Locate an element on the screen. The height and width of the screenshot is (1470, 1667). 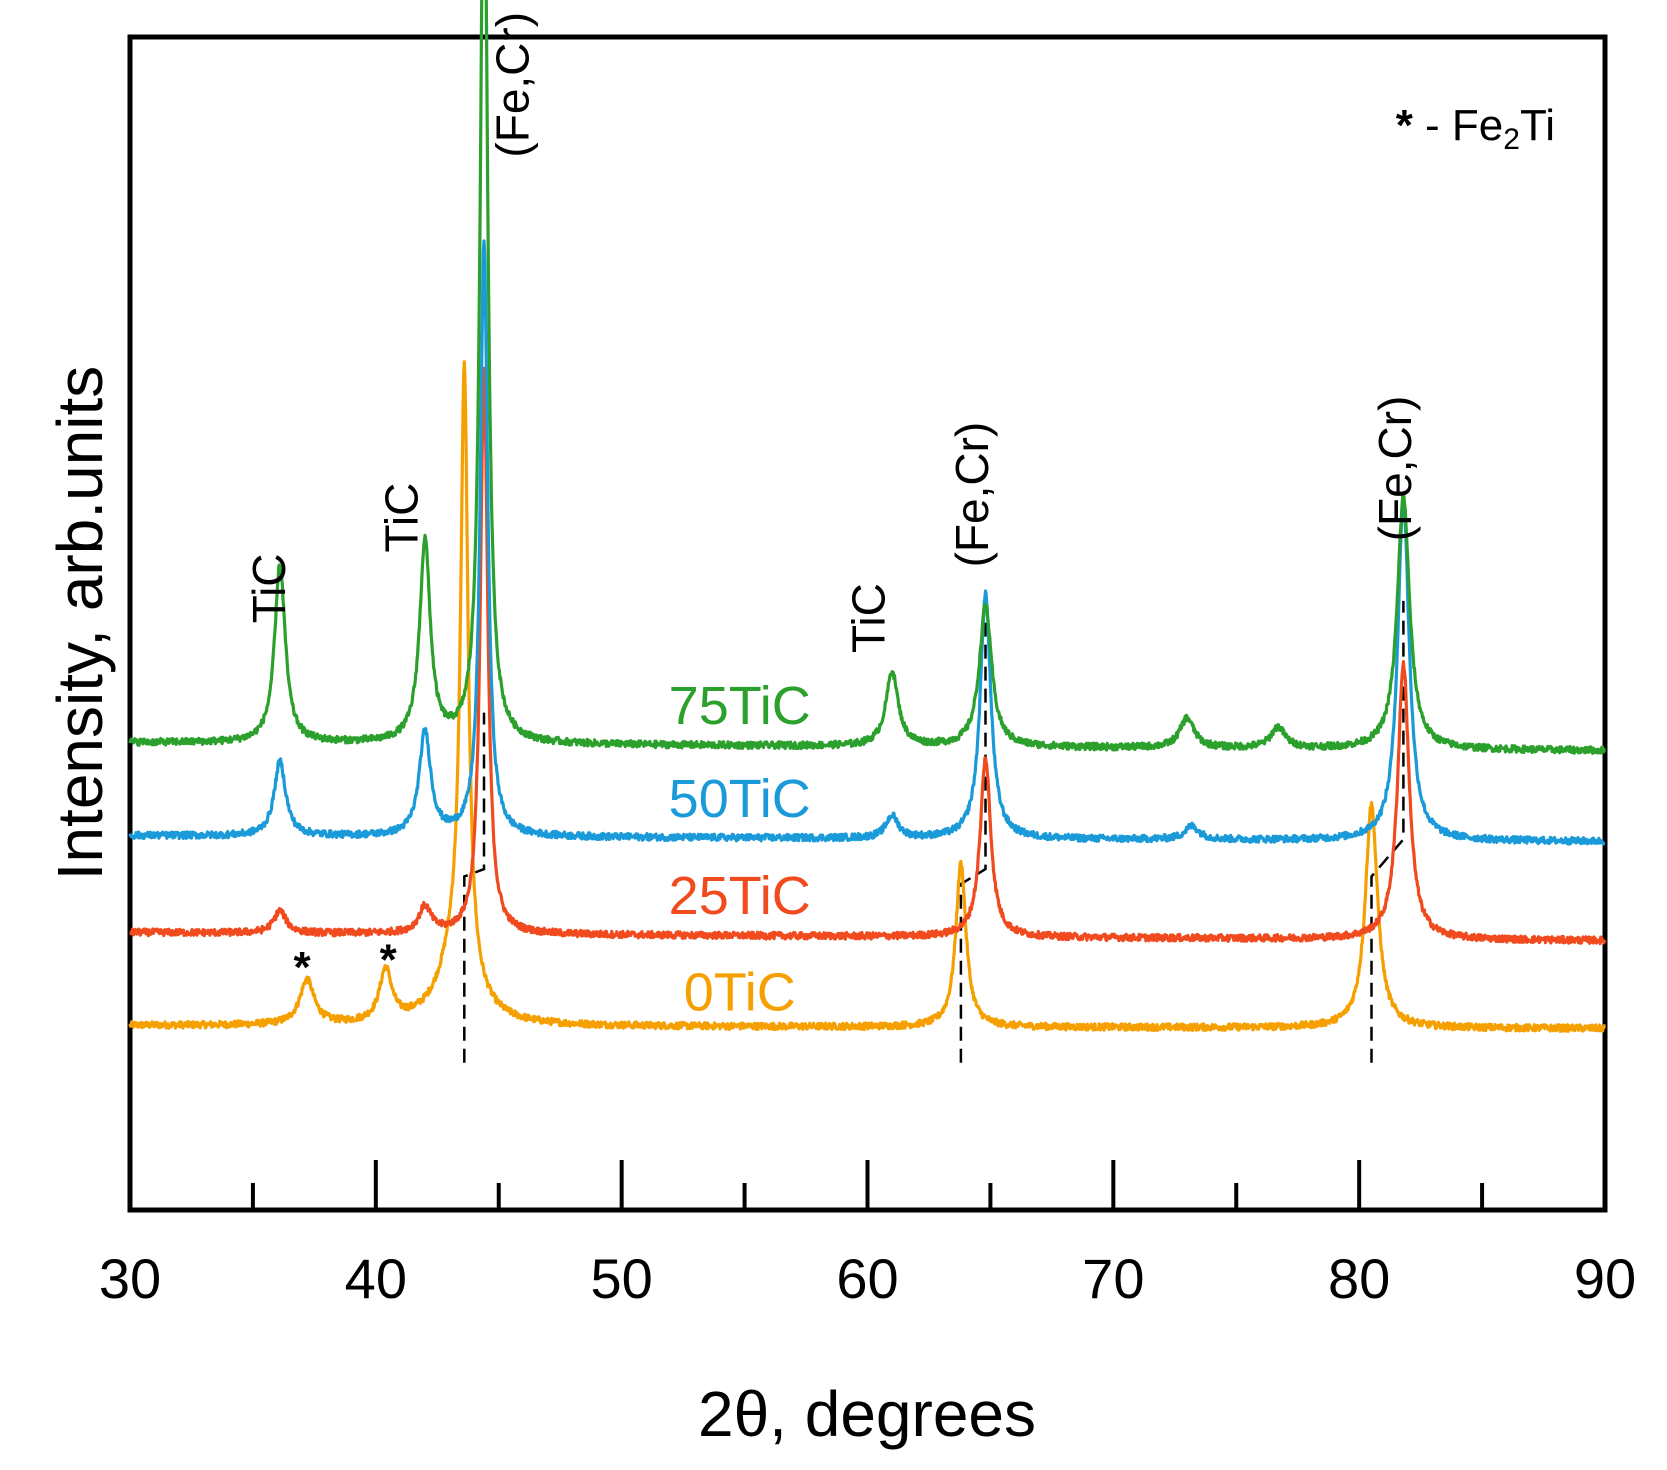
series-label: 25TiC is located at coordinates (740, 896).